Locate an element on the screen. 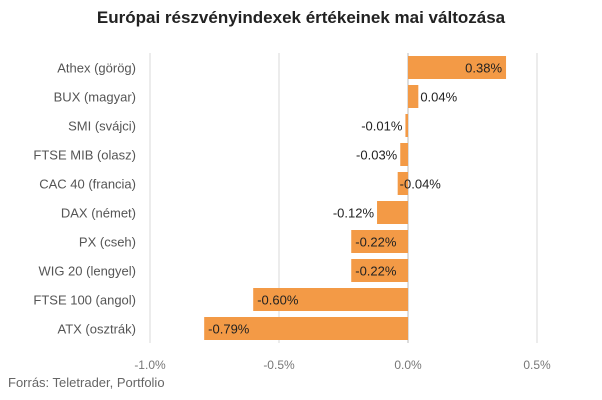 Image resolution: width=602 pixels, height=400 pixels. category-label: ATX (osztrák) is located at coordinates (97, 329).